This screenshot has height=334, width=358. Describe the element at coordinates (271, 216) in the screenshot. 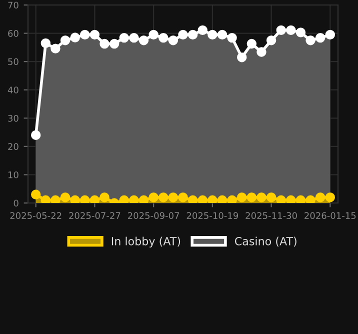

I see `x-tick-label: 2025-11-30` at that location.